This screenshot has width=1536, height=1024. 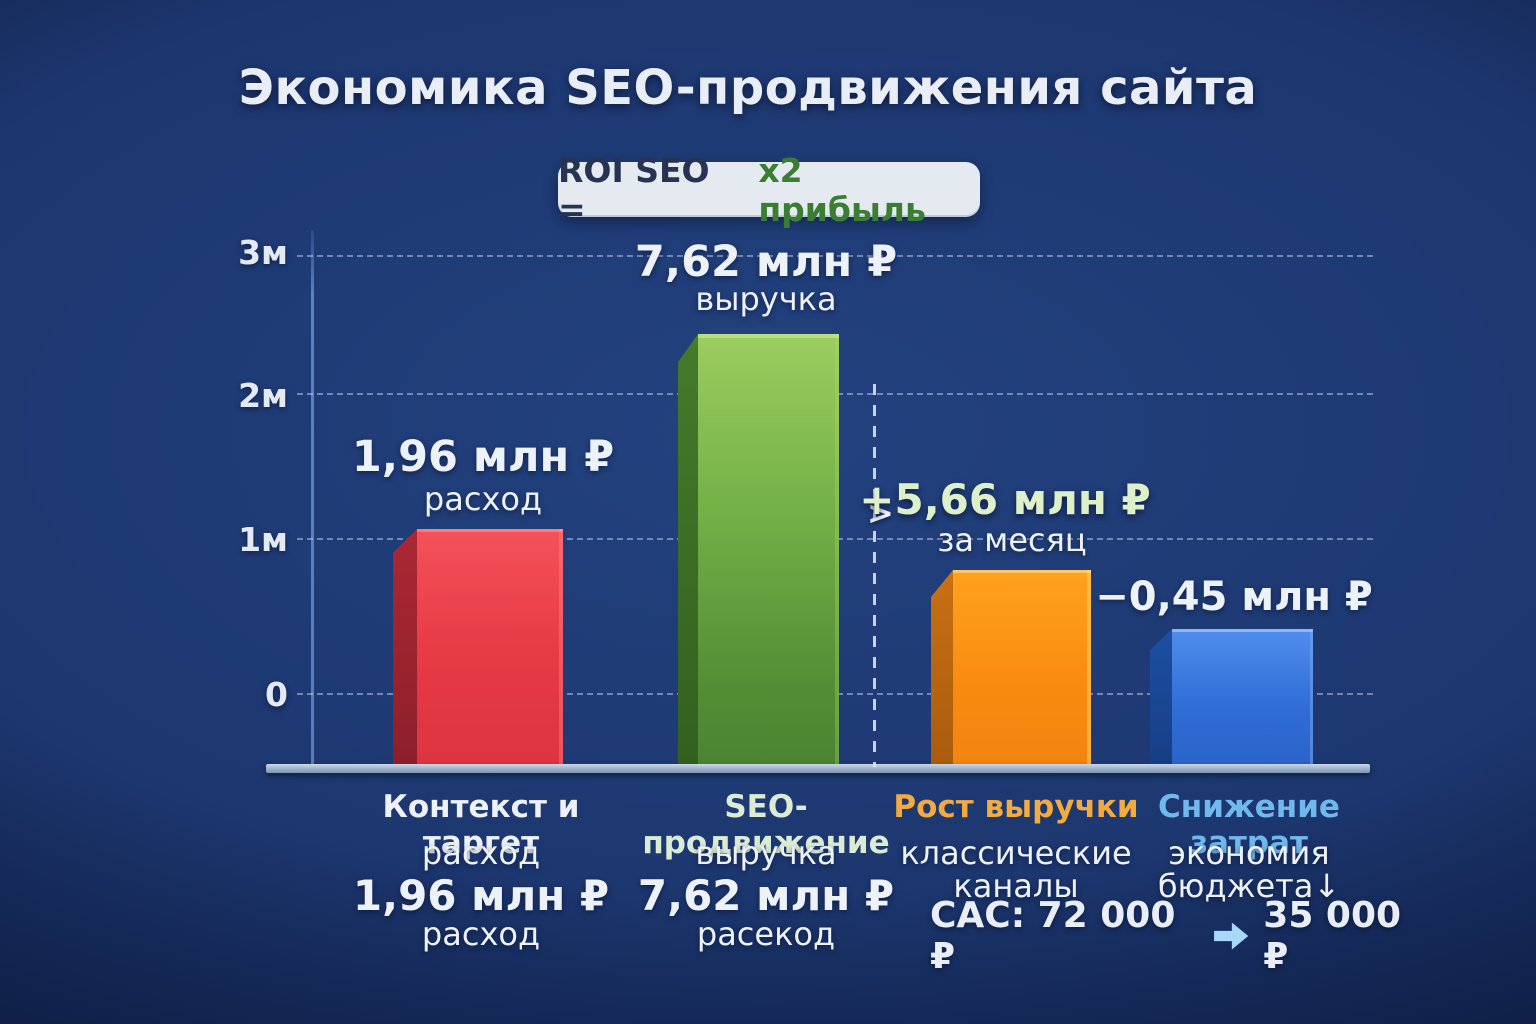 What do you see at coordinates (842, 189) in the screenshot?
I see `roi-badge-value: x2 прибыль` at bounding box center [842, 189].